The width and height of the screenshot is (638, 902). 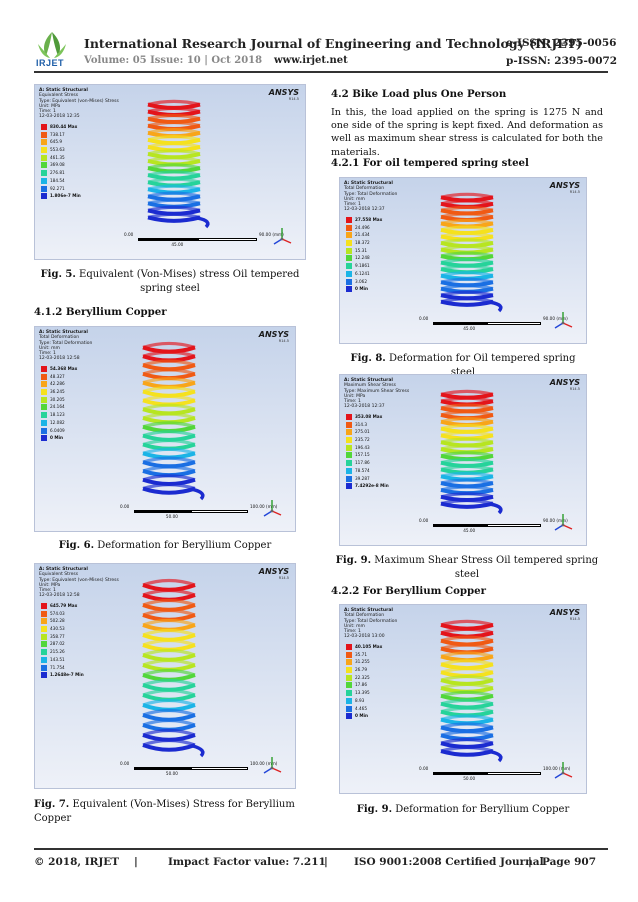 I want to click on scale-end-label: 90.00 (mm), so click(x=271, y=234).